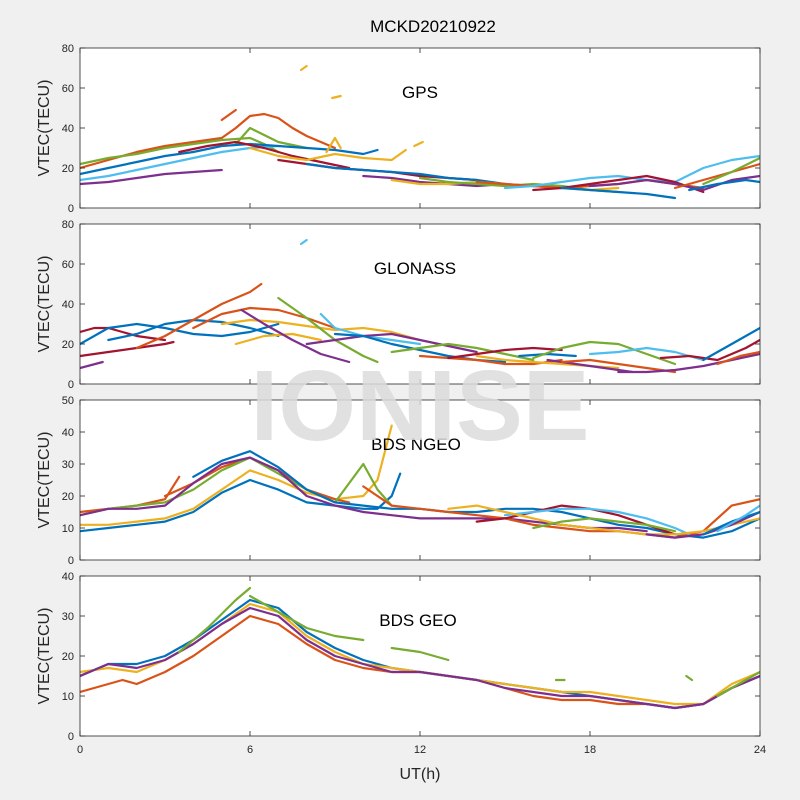  Describe the element at coordinates (420, 774) in the screenshot. I see `x-axis-title: UT(h)` at that location.